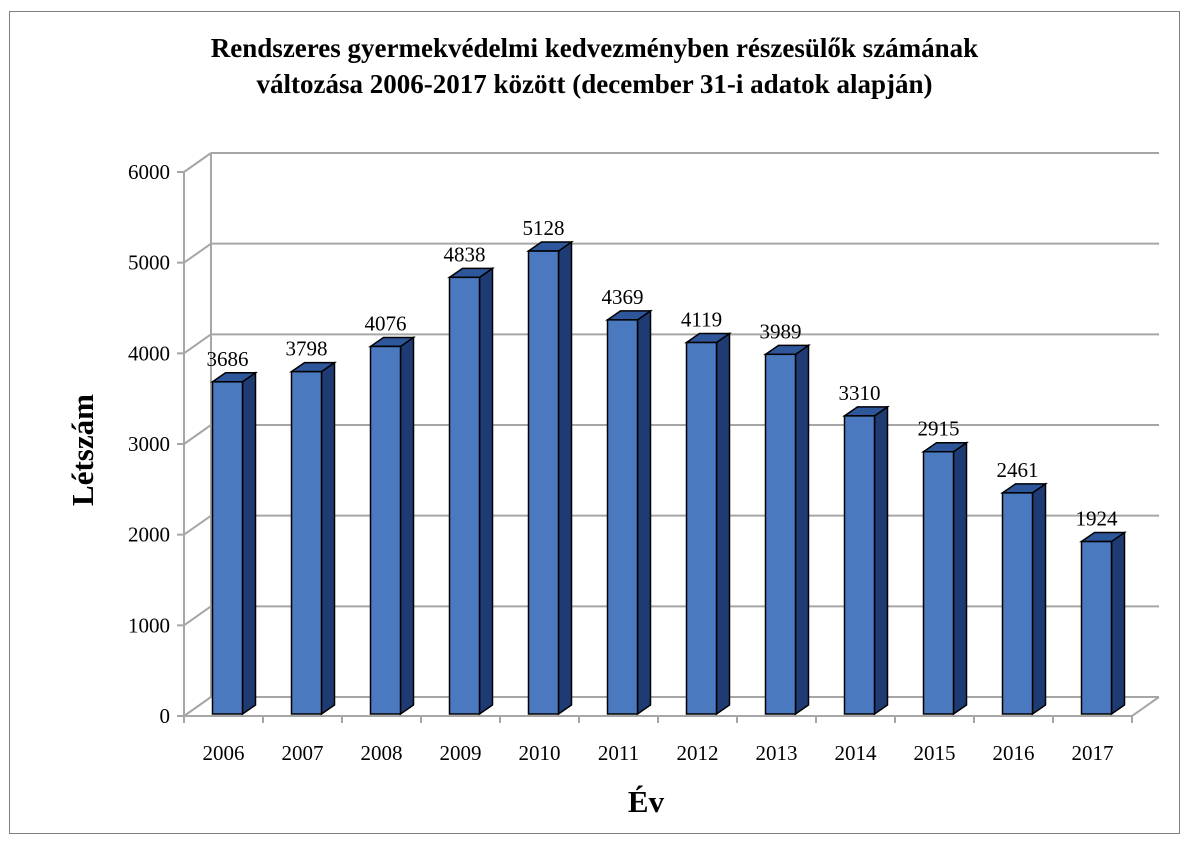 This screenshot has height=846, width=1189. I want to click on y-tick-label: 1000, so click(149, 625).